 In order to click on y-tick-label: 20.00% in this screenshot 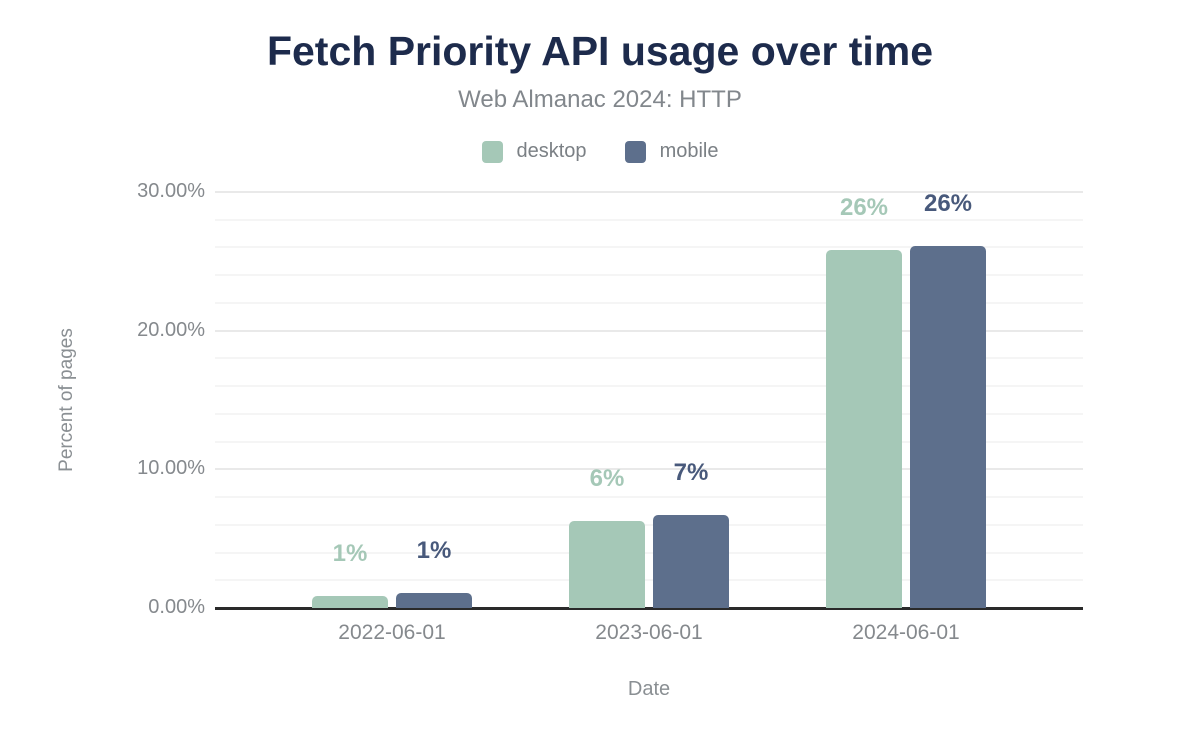, I will do `click(171, 329)`.